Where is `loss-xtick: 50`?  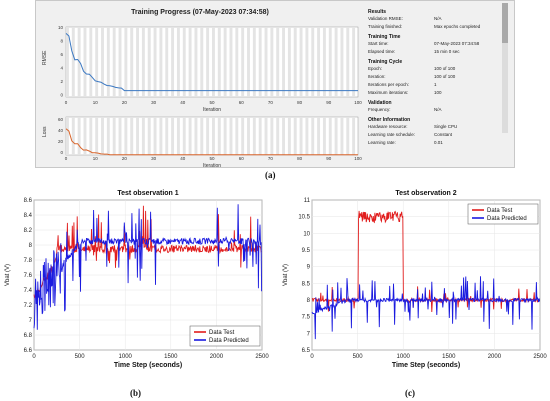
loss-xtick: 50 is located at coordinates (212, 158).